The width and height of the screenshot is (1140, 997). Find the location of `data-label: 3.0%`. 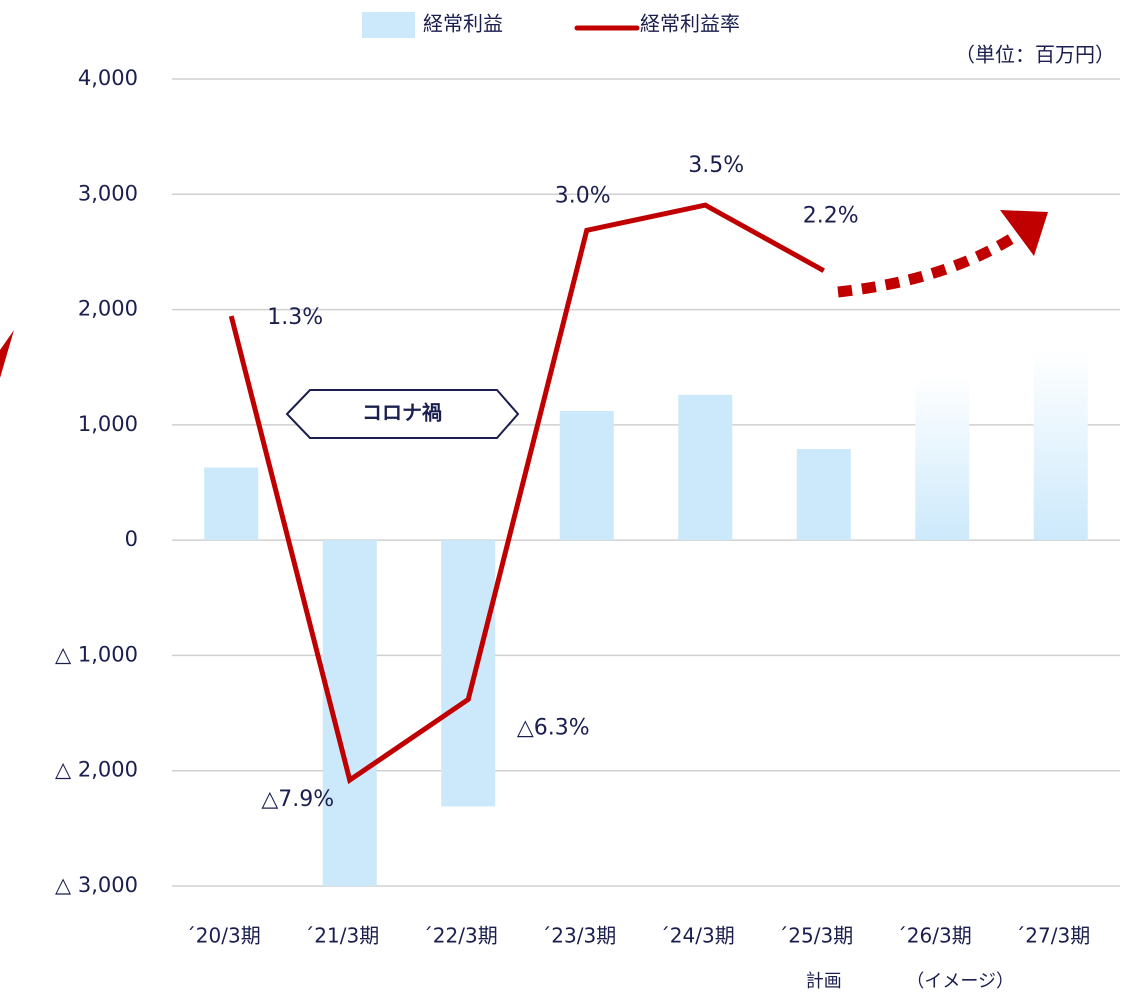

data-label: 3.0% is located at coordinates (583, 195).